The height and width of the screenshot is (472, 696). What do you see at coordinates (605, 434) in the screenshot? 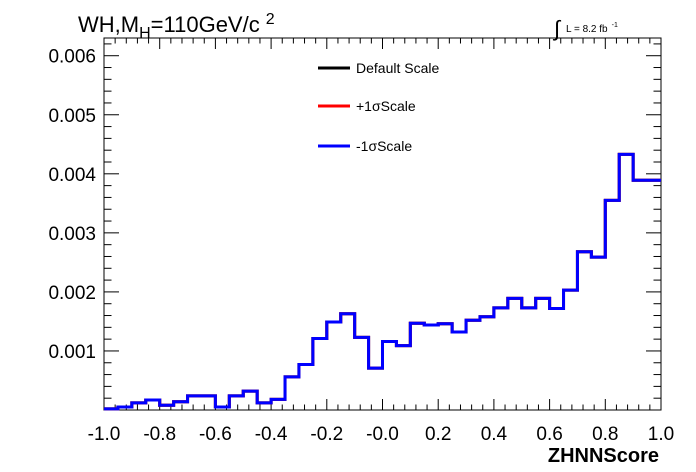
I see `x-tick-label: 0.8` at bounding box center [605, 434].